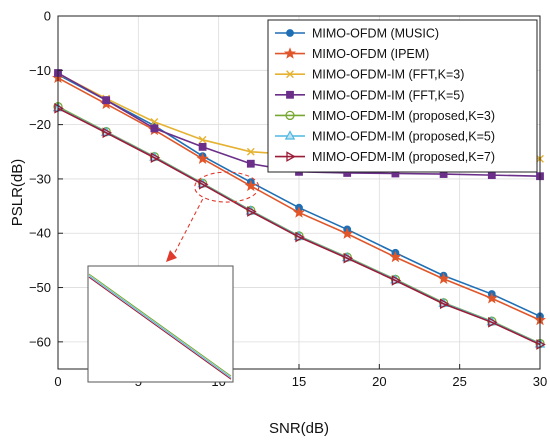 This screenshot has width=550, height=444. I want to click on x-tick-label: 20, so click(379, 381).